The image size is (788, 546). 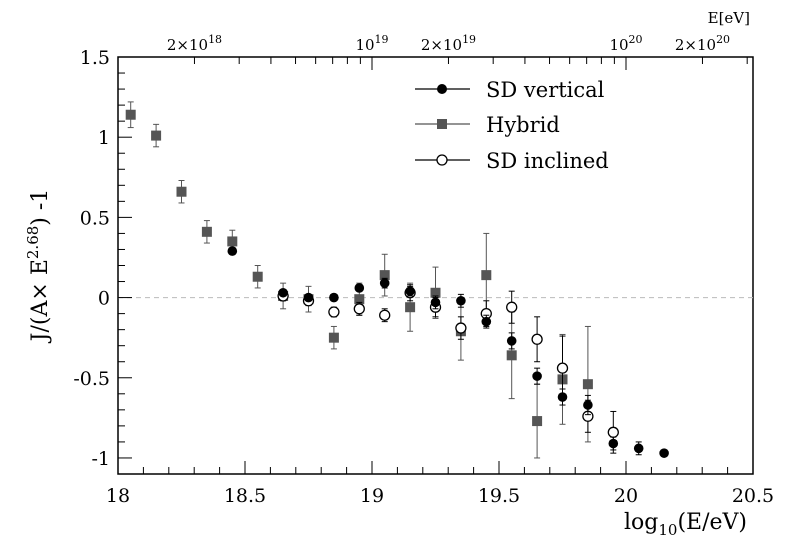 What do you see at coordinates (440, 496) in the screenshot?
I see `x-axis-tick-labels: 18 18.5 19 19.5 20 20.5` at bounding box center [440, 496].